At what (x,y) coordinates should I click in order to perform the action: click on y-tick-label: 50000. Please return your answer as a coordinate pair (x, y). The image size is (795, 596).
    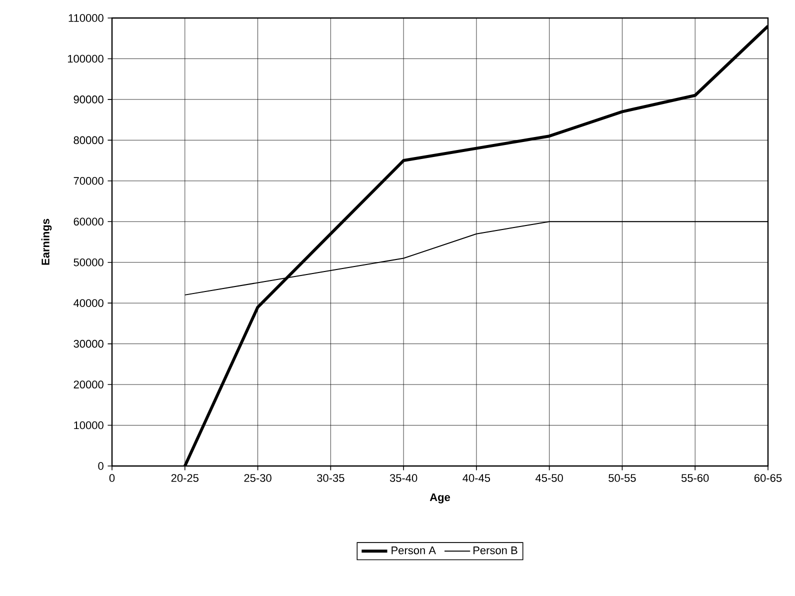
    Looking at the image, I should click on (89, 262).